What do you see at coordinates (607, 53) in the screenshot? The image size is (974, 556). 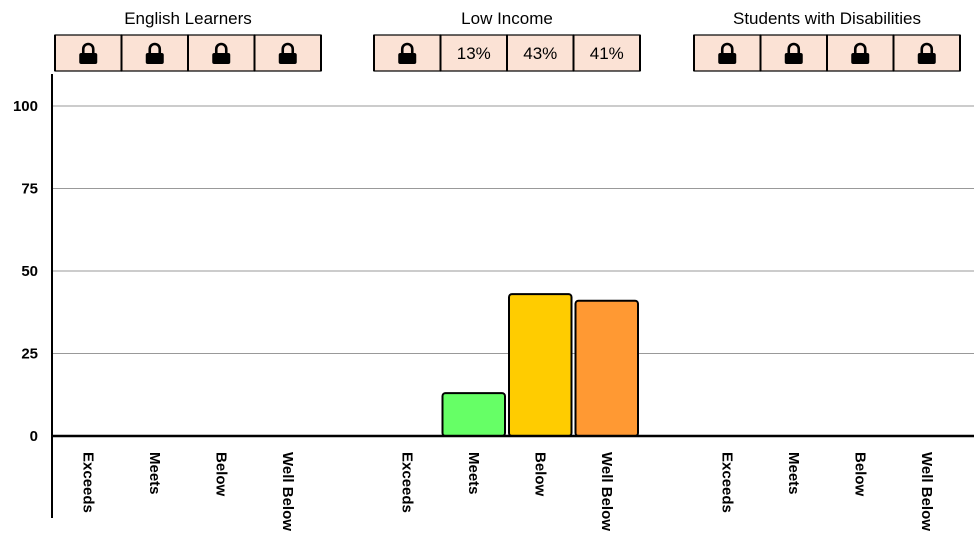 I see `value-cell-label: 41%` at bounding box center [607, 53].